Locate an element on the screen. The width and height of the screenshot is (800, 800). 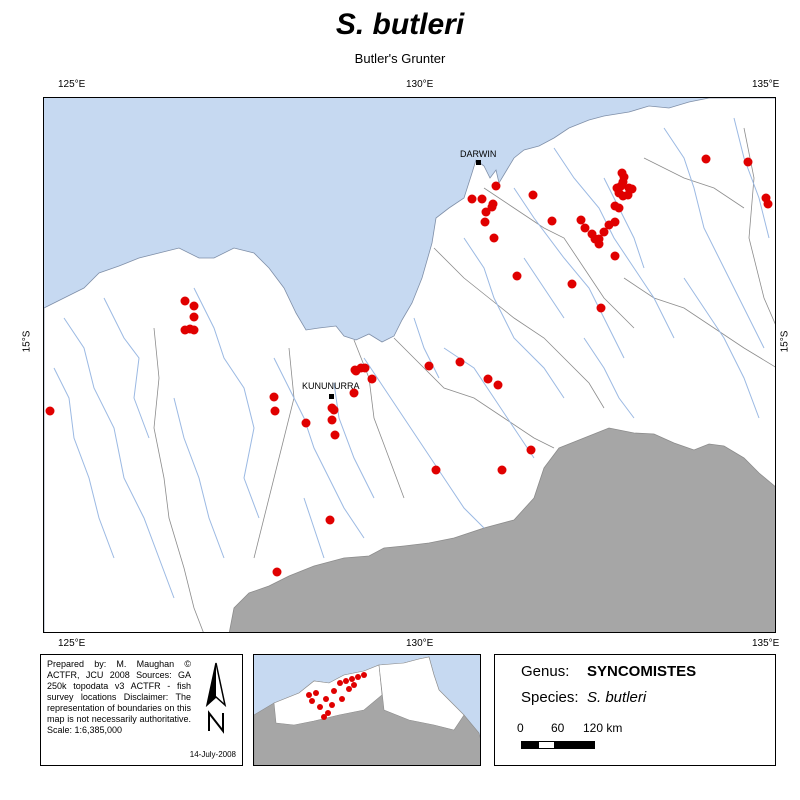
town-label-darwin: DARWIN is located at coordinates (478, 154).